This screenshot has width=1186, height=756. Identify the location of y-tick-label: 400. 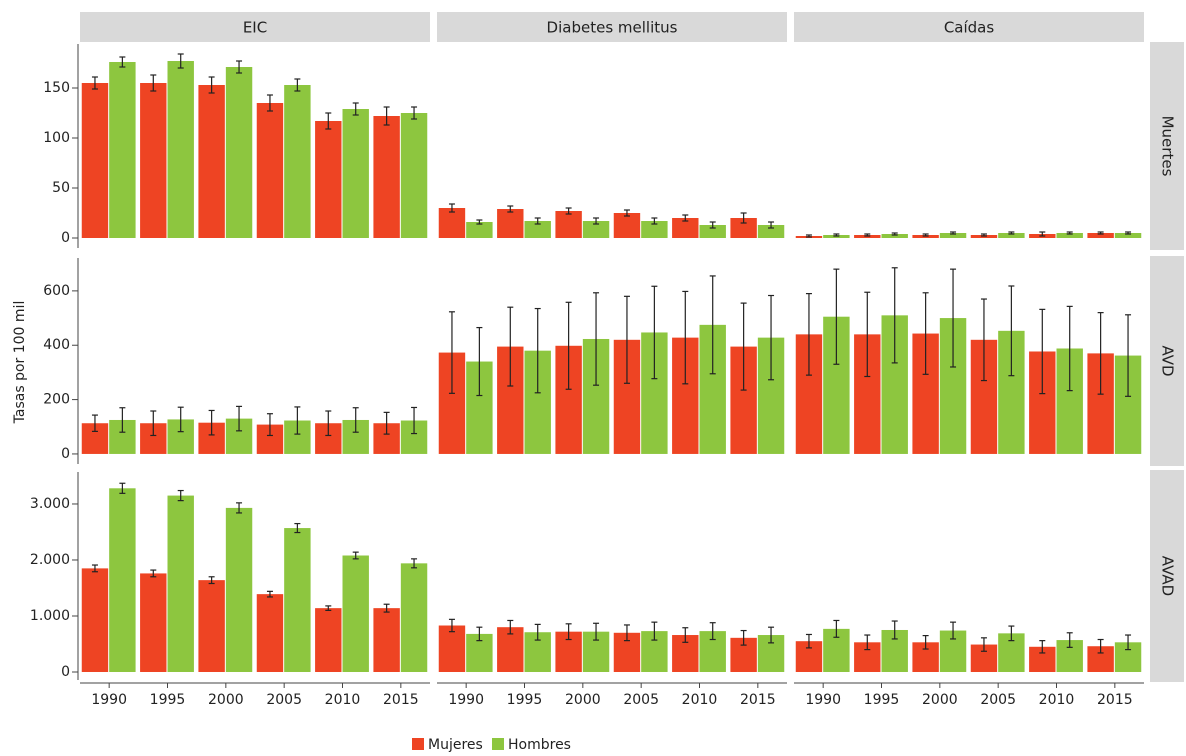
(56, 345).